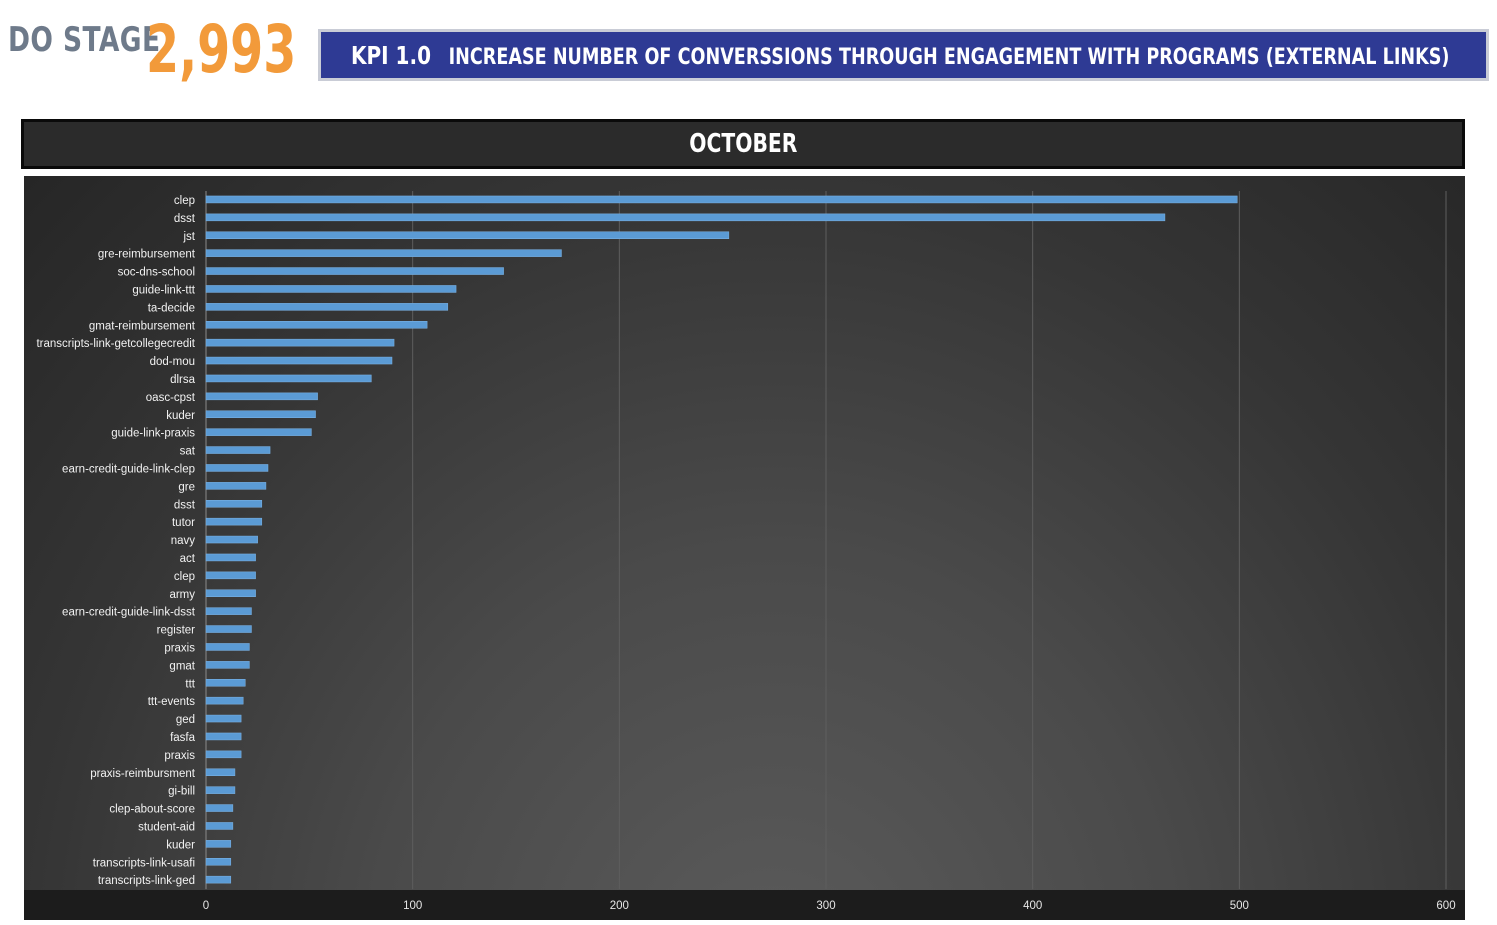 This screenshot has height=925, width=1497. Describe the element at coordinates (181, 792) in the screenshot. I see `category-label: gi-bill` at that location.